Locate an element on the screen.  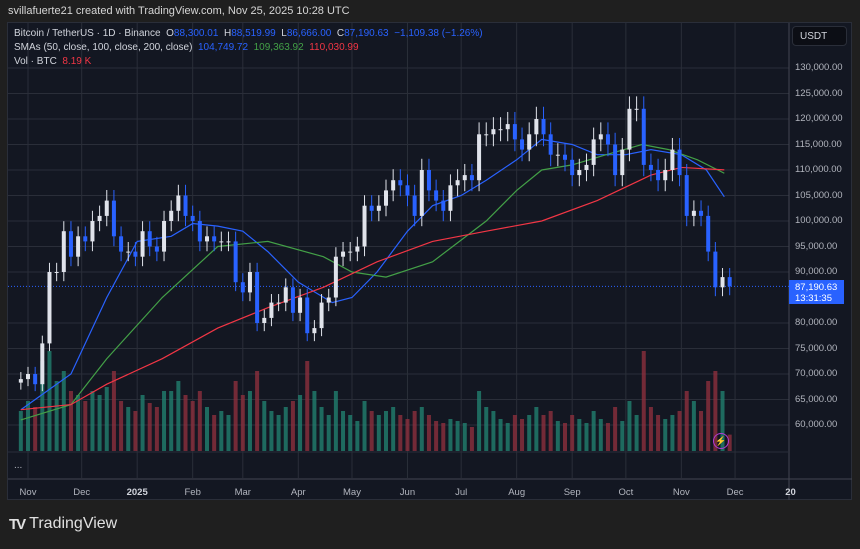
time-tick-label: Dec is located at coordinates (82, 492).